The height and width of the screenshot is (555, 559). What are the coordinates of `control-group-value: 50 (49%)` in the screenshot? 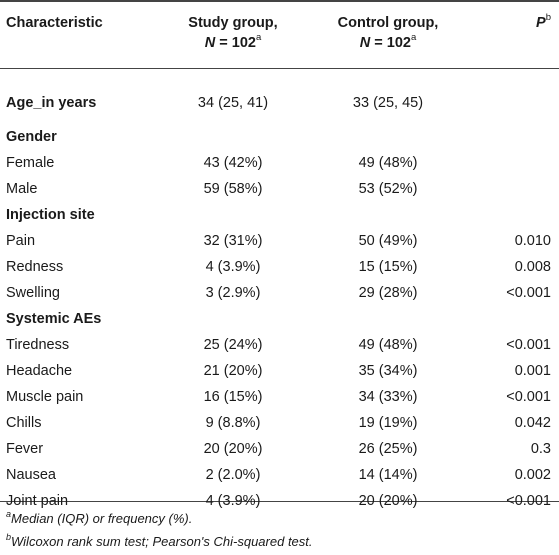 It's located at (388, 241).